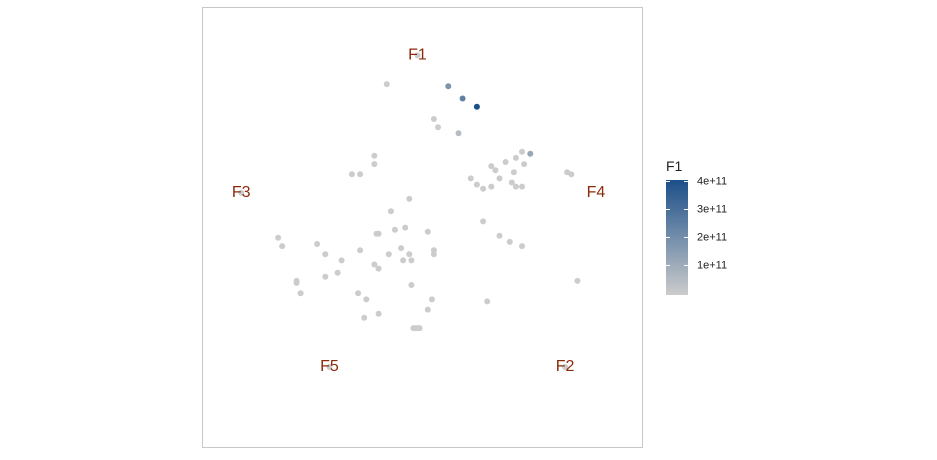  I want to click on anchor-label-f2: F2, so click(565, 366).